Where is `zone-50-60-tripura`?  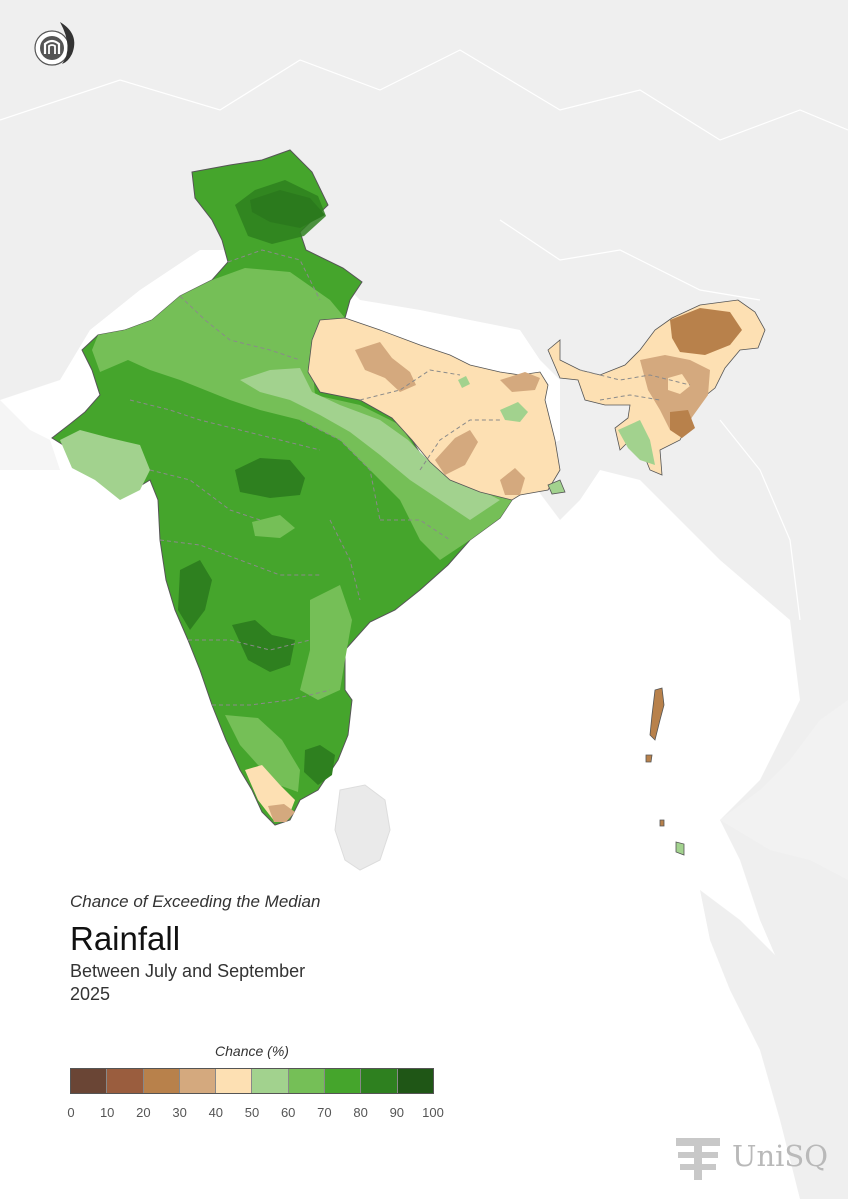
zone-50-60-tripura is located at coordinates (636, 442).